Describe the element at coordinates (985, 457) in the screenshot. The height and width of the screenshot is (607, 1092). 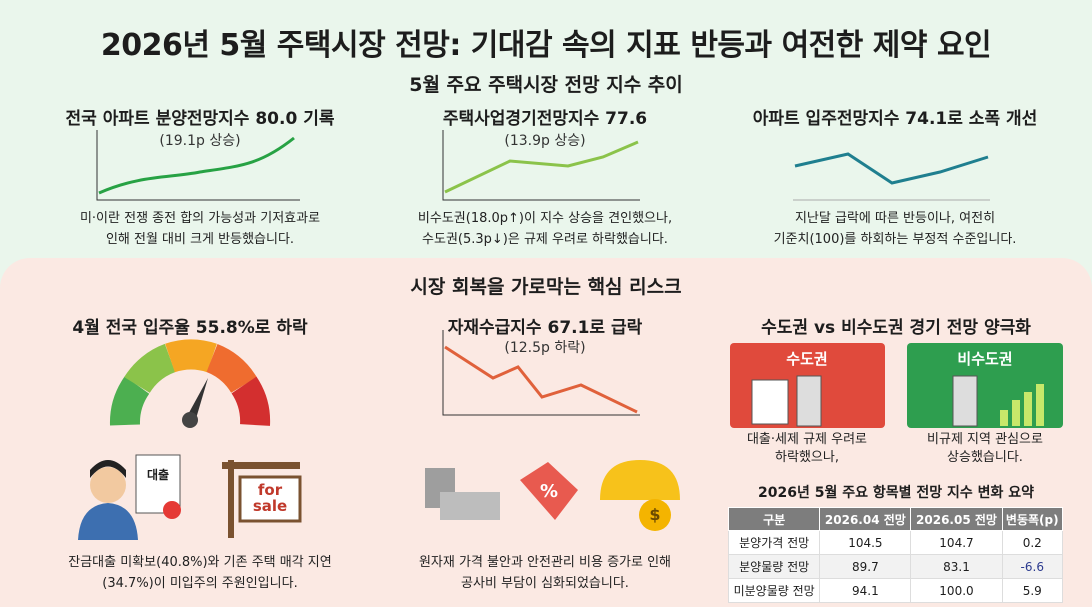
I see `line: 상승했습니다.` at that location.